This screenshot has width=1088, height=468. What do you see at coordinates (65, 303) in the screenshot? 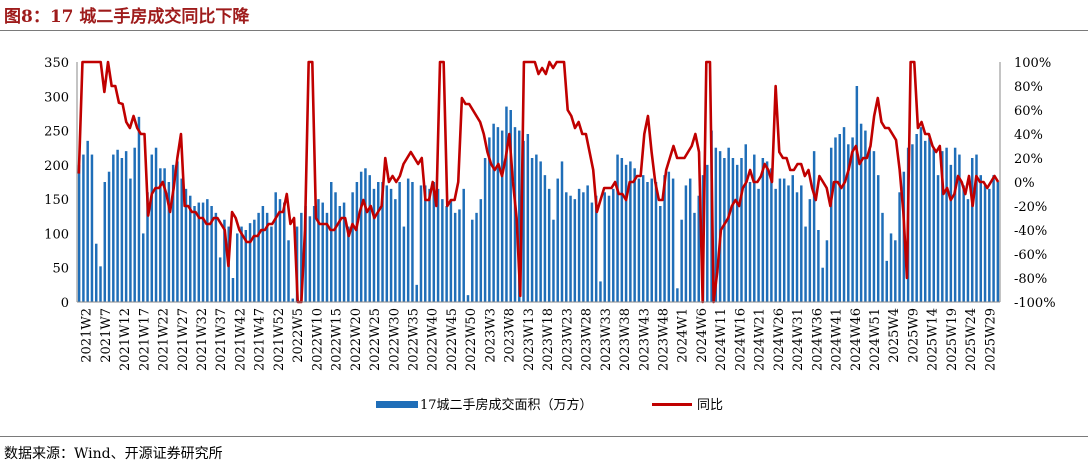
I see `y-left-tick-label: 0` at bounding box center [65, 303].